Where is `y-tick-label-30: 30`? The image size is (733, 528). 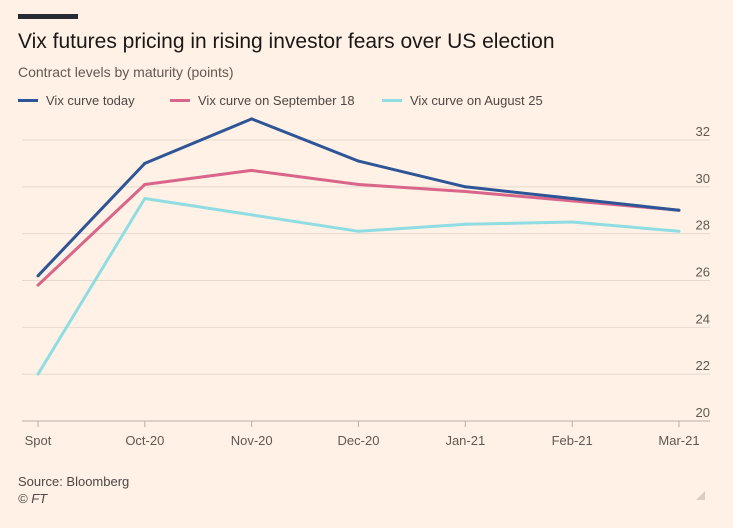 y-tick-label-30: 30 is located at coordinates (703, 178).